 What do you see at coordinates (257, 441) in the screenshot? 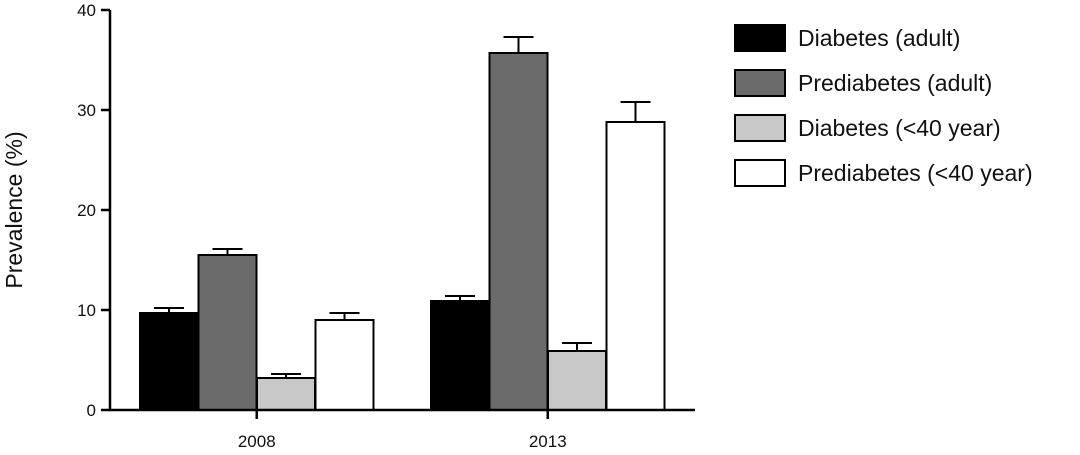
I see `x-tick-label: 2008` at bounding box center [257, 441].